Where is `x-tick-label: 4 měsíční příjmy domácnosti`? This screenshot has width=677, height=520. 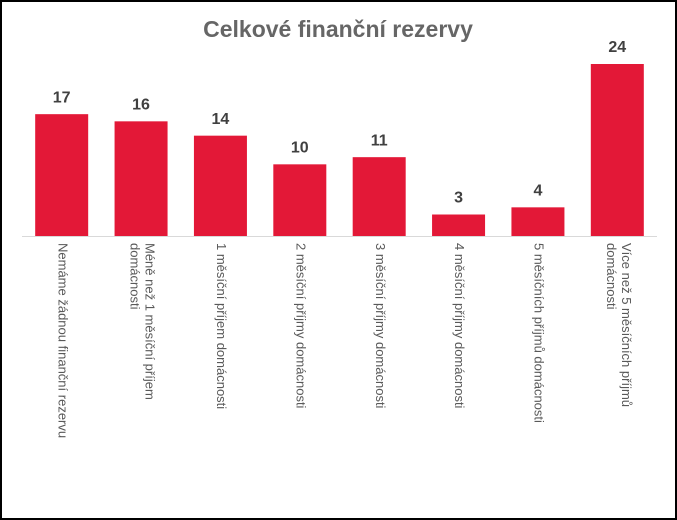
x-tick-label: 4 měsíční příjmy domácnosti is located at coordinates (459, 326).